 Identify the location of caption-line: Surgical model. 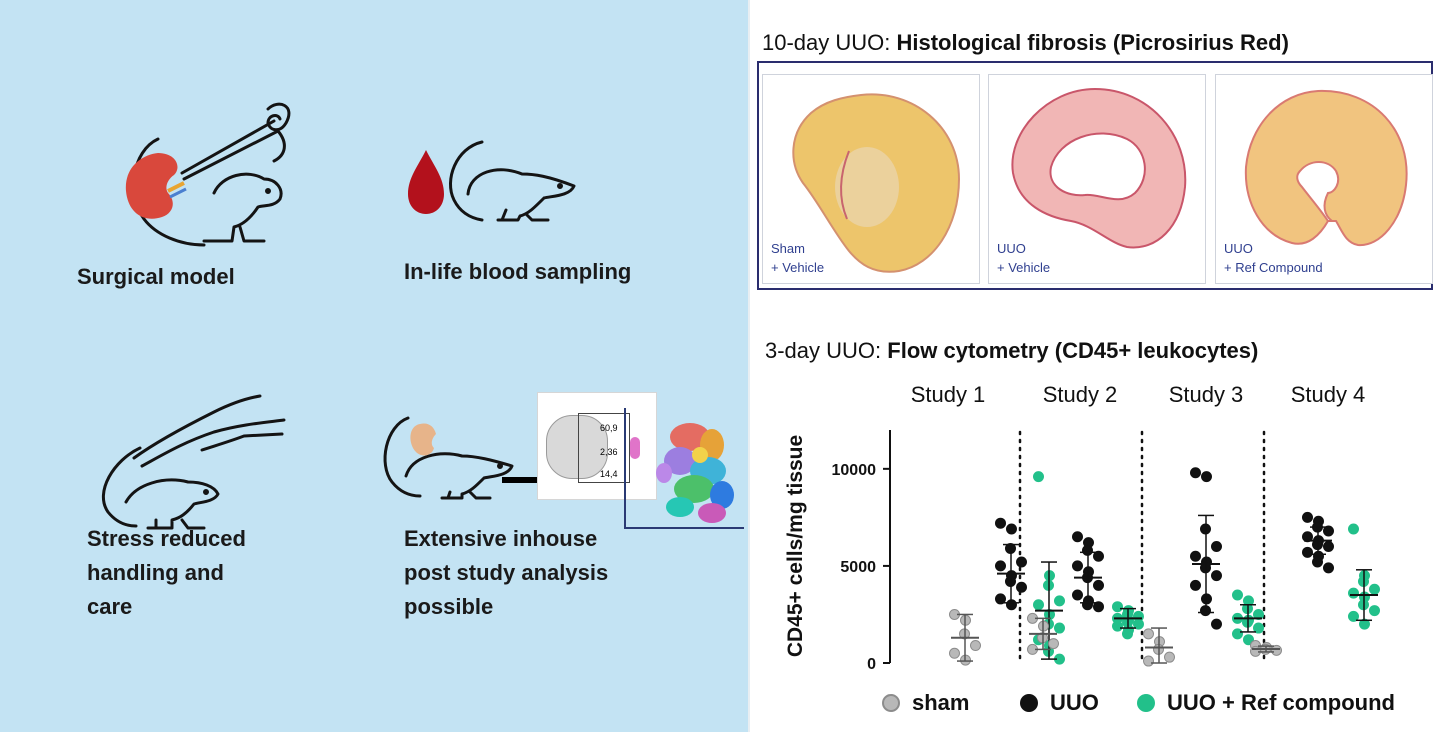
(156, 276).